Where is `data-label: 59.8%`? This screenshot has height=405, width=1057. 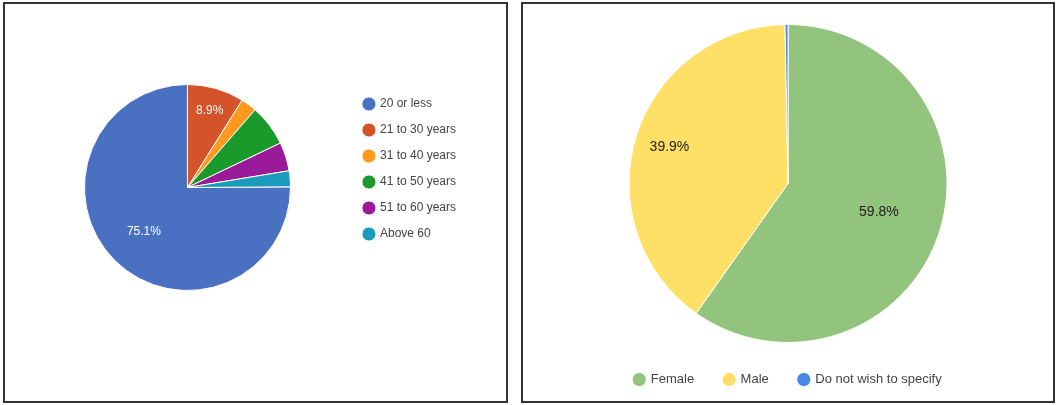 data-label: 59.8% is located at coordinates (879, 211).